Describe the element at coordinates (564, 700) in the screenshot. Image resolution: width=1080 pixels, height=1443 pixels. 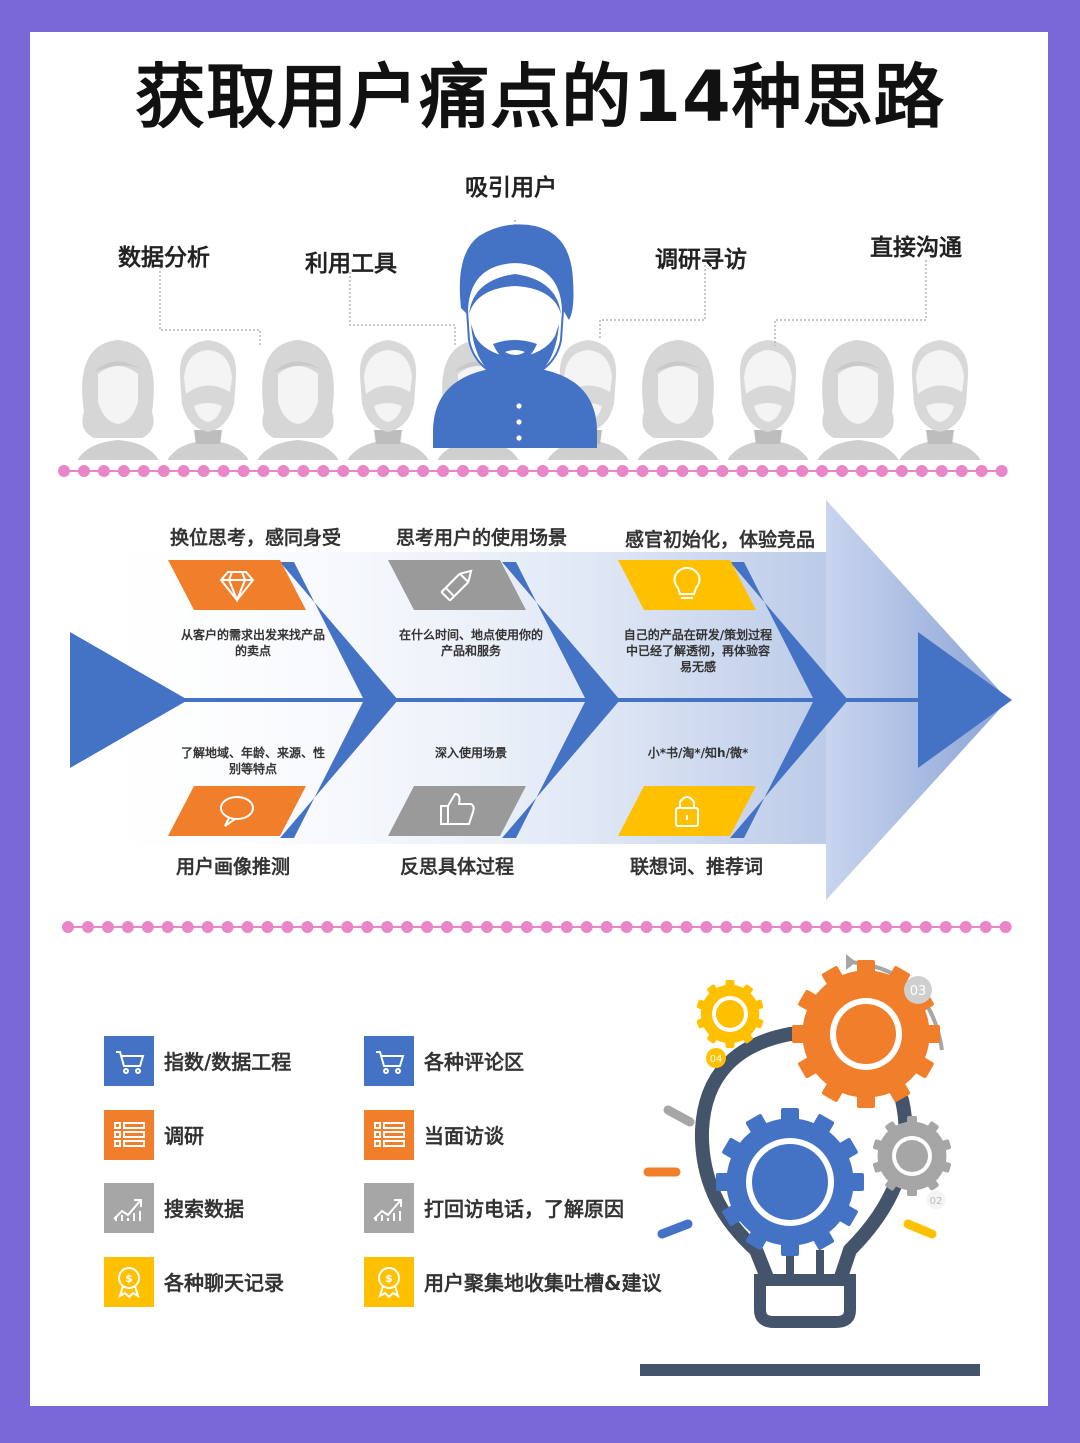
I see `fishbone-ribs` at that location.